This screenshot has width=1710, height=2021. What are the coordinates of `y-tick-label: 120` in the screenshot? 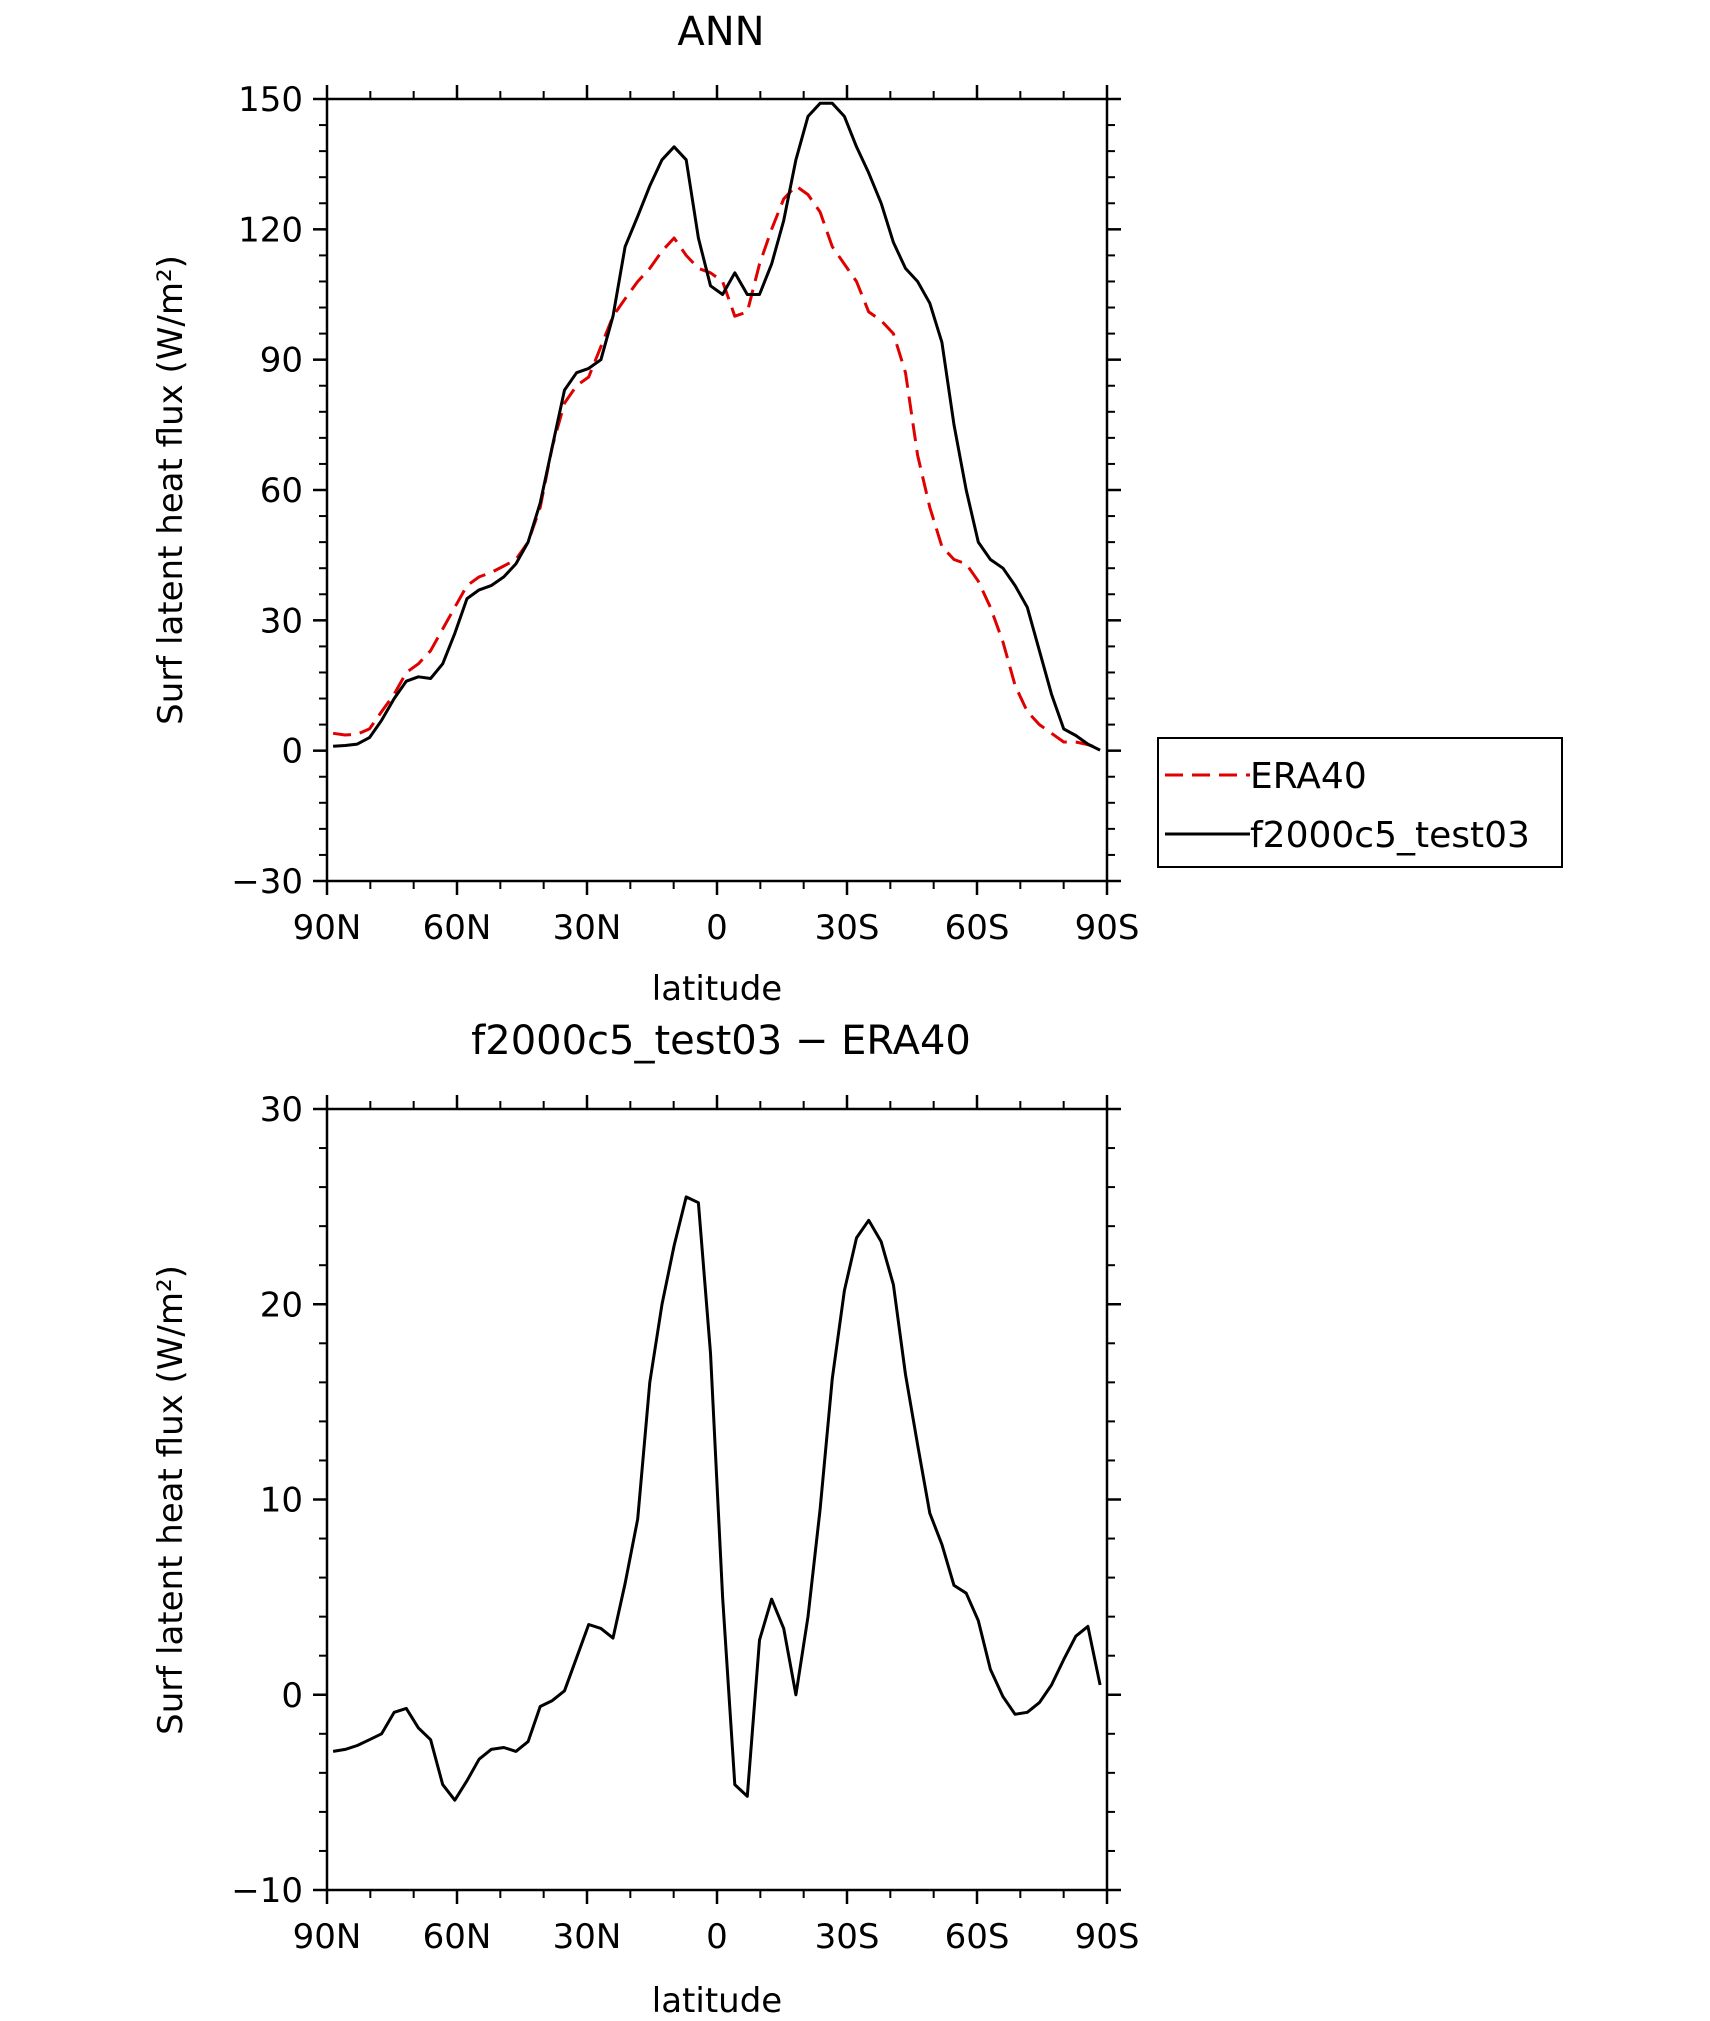 It's located at (270, 230).